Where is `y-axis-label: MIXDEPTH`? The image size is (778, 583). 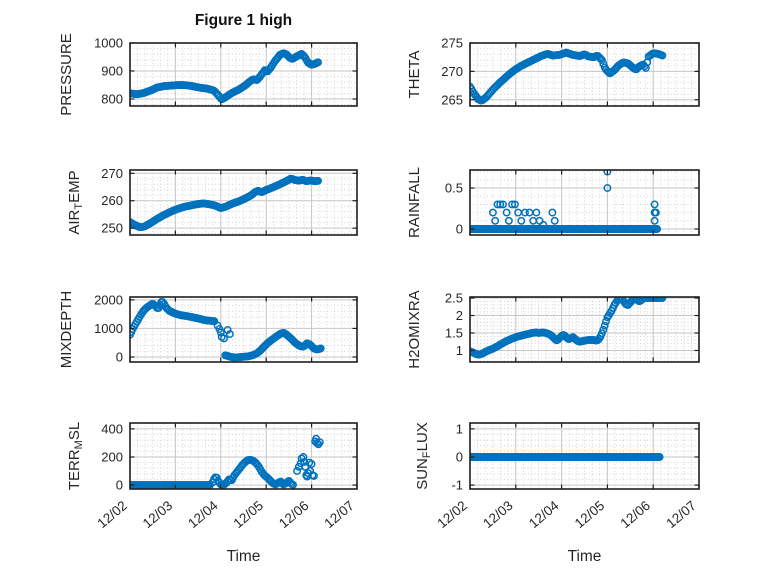
y-axis-label: MIXDEPTH is located at coordinates (66, 330).